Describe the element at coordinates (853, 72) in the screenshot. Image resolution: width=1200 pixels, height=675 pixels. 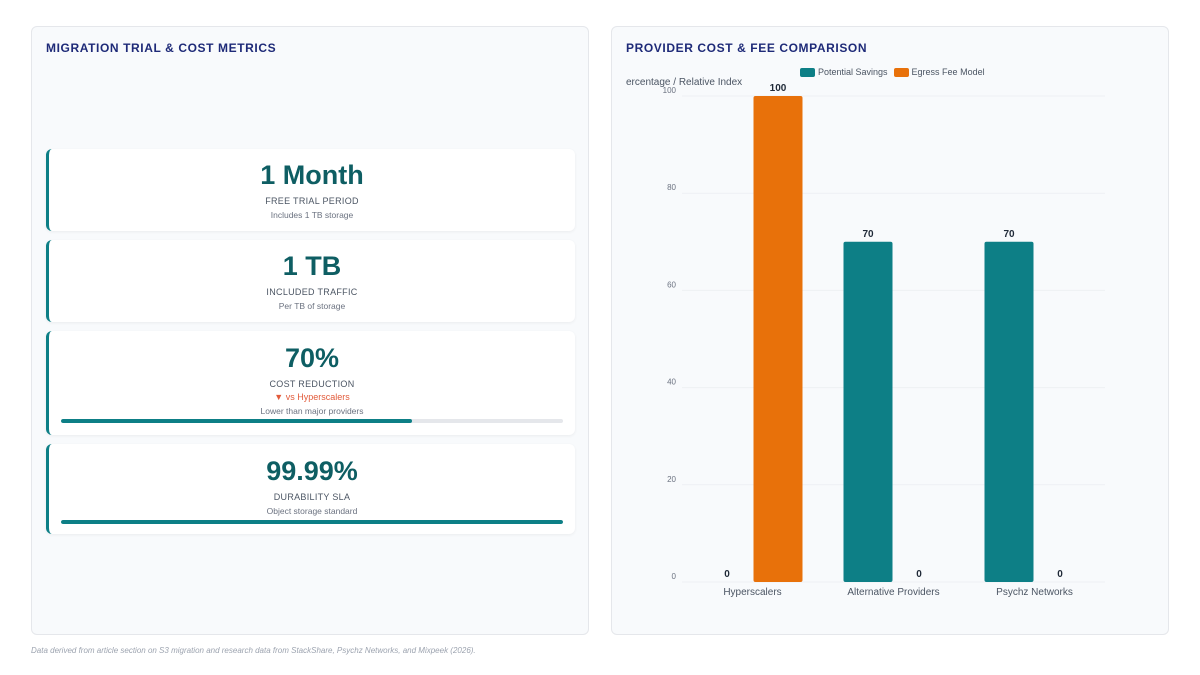
I see `legend-label: Potential Savings` at that location.